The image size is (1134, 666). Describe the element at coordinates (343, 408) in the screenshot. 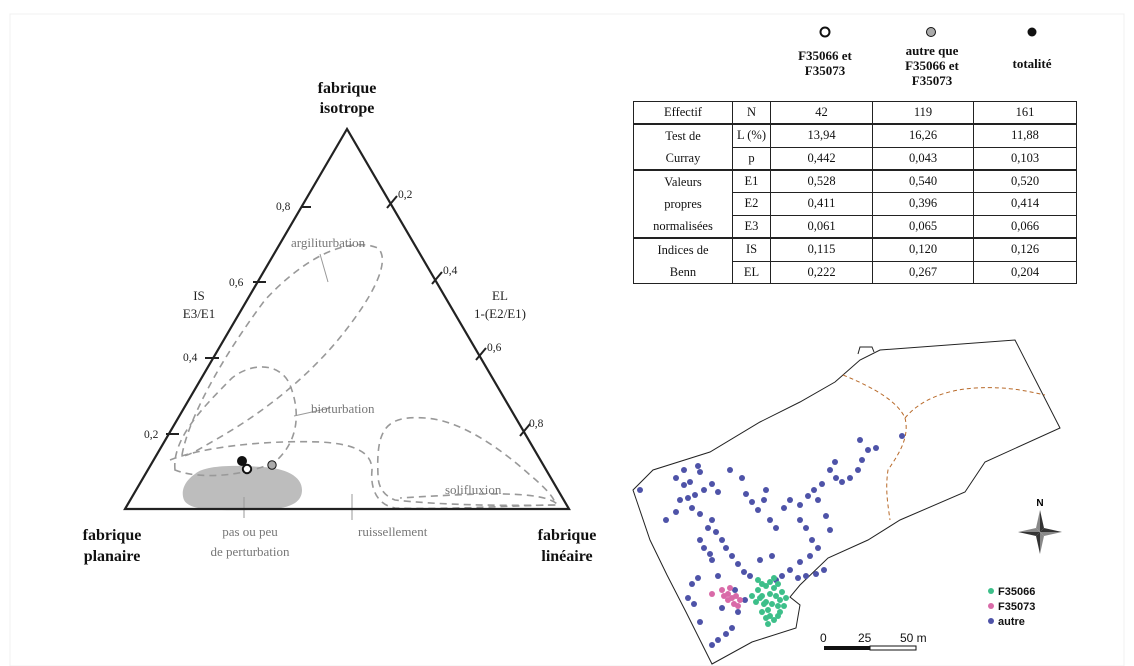

I see `zone-label-bioturbation: bioturbation` at that location.